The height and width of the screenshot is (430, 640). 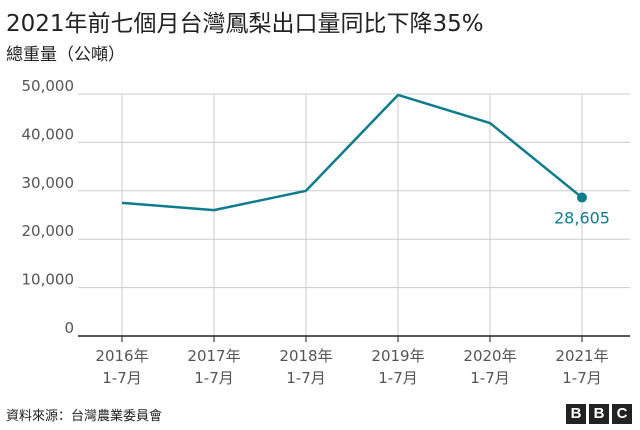 I want to click on source-note: 資料來源：台灣農業委員會, so click(x=84, y=416).